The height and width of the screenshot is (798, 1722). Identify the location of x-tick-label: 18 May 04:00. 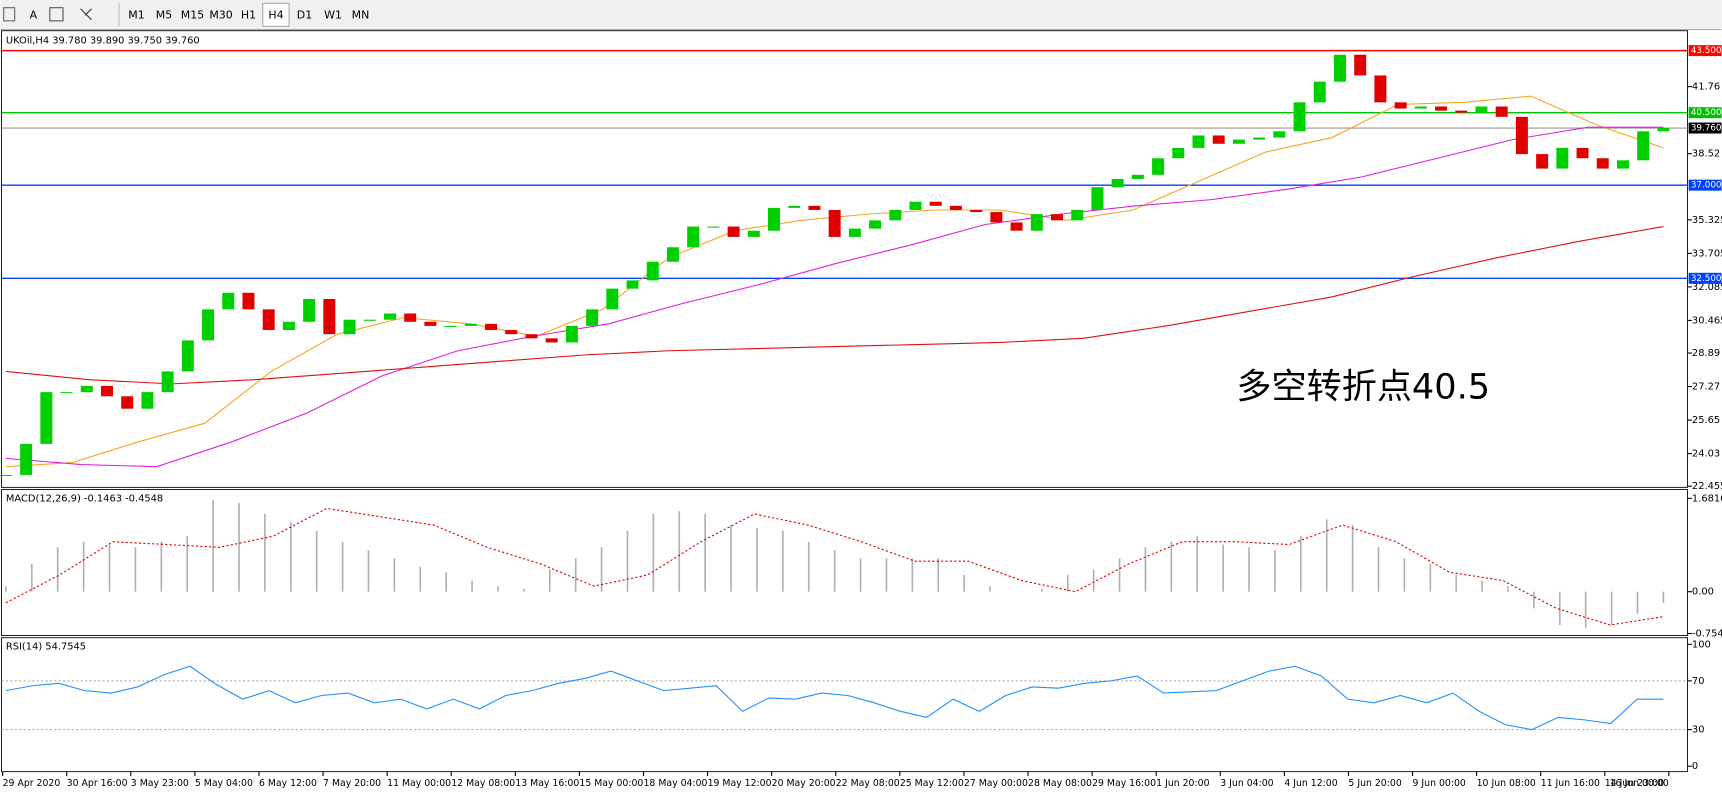
(675, 783).